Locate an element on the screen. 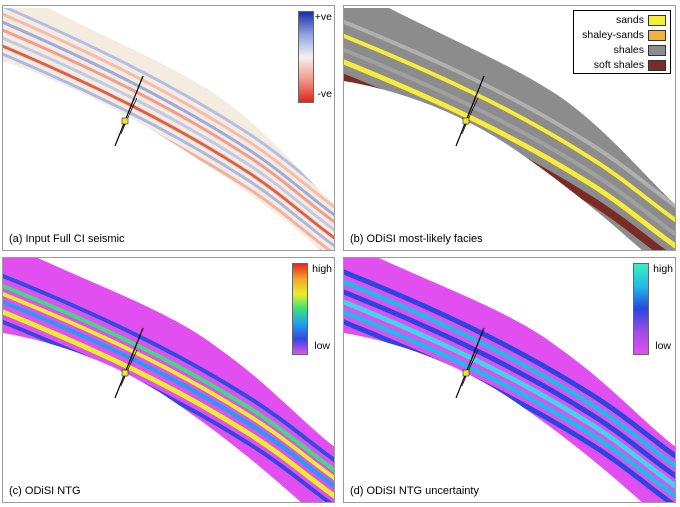 The width and height of the screenshot is (680, 507). legend-item: soft shales is located at coordinates (630, 65).